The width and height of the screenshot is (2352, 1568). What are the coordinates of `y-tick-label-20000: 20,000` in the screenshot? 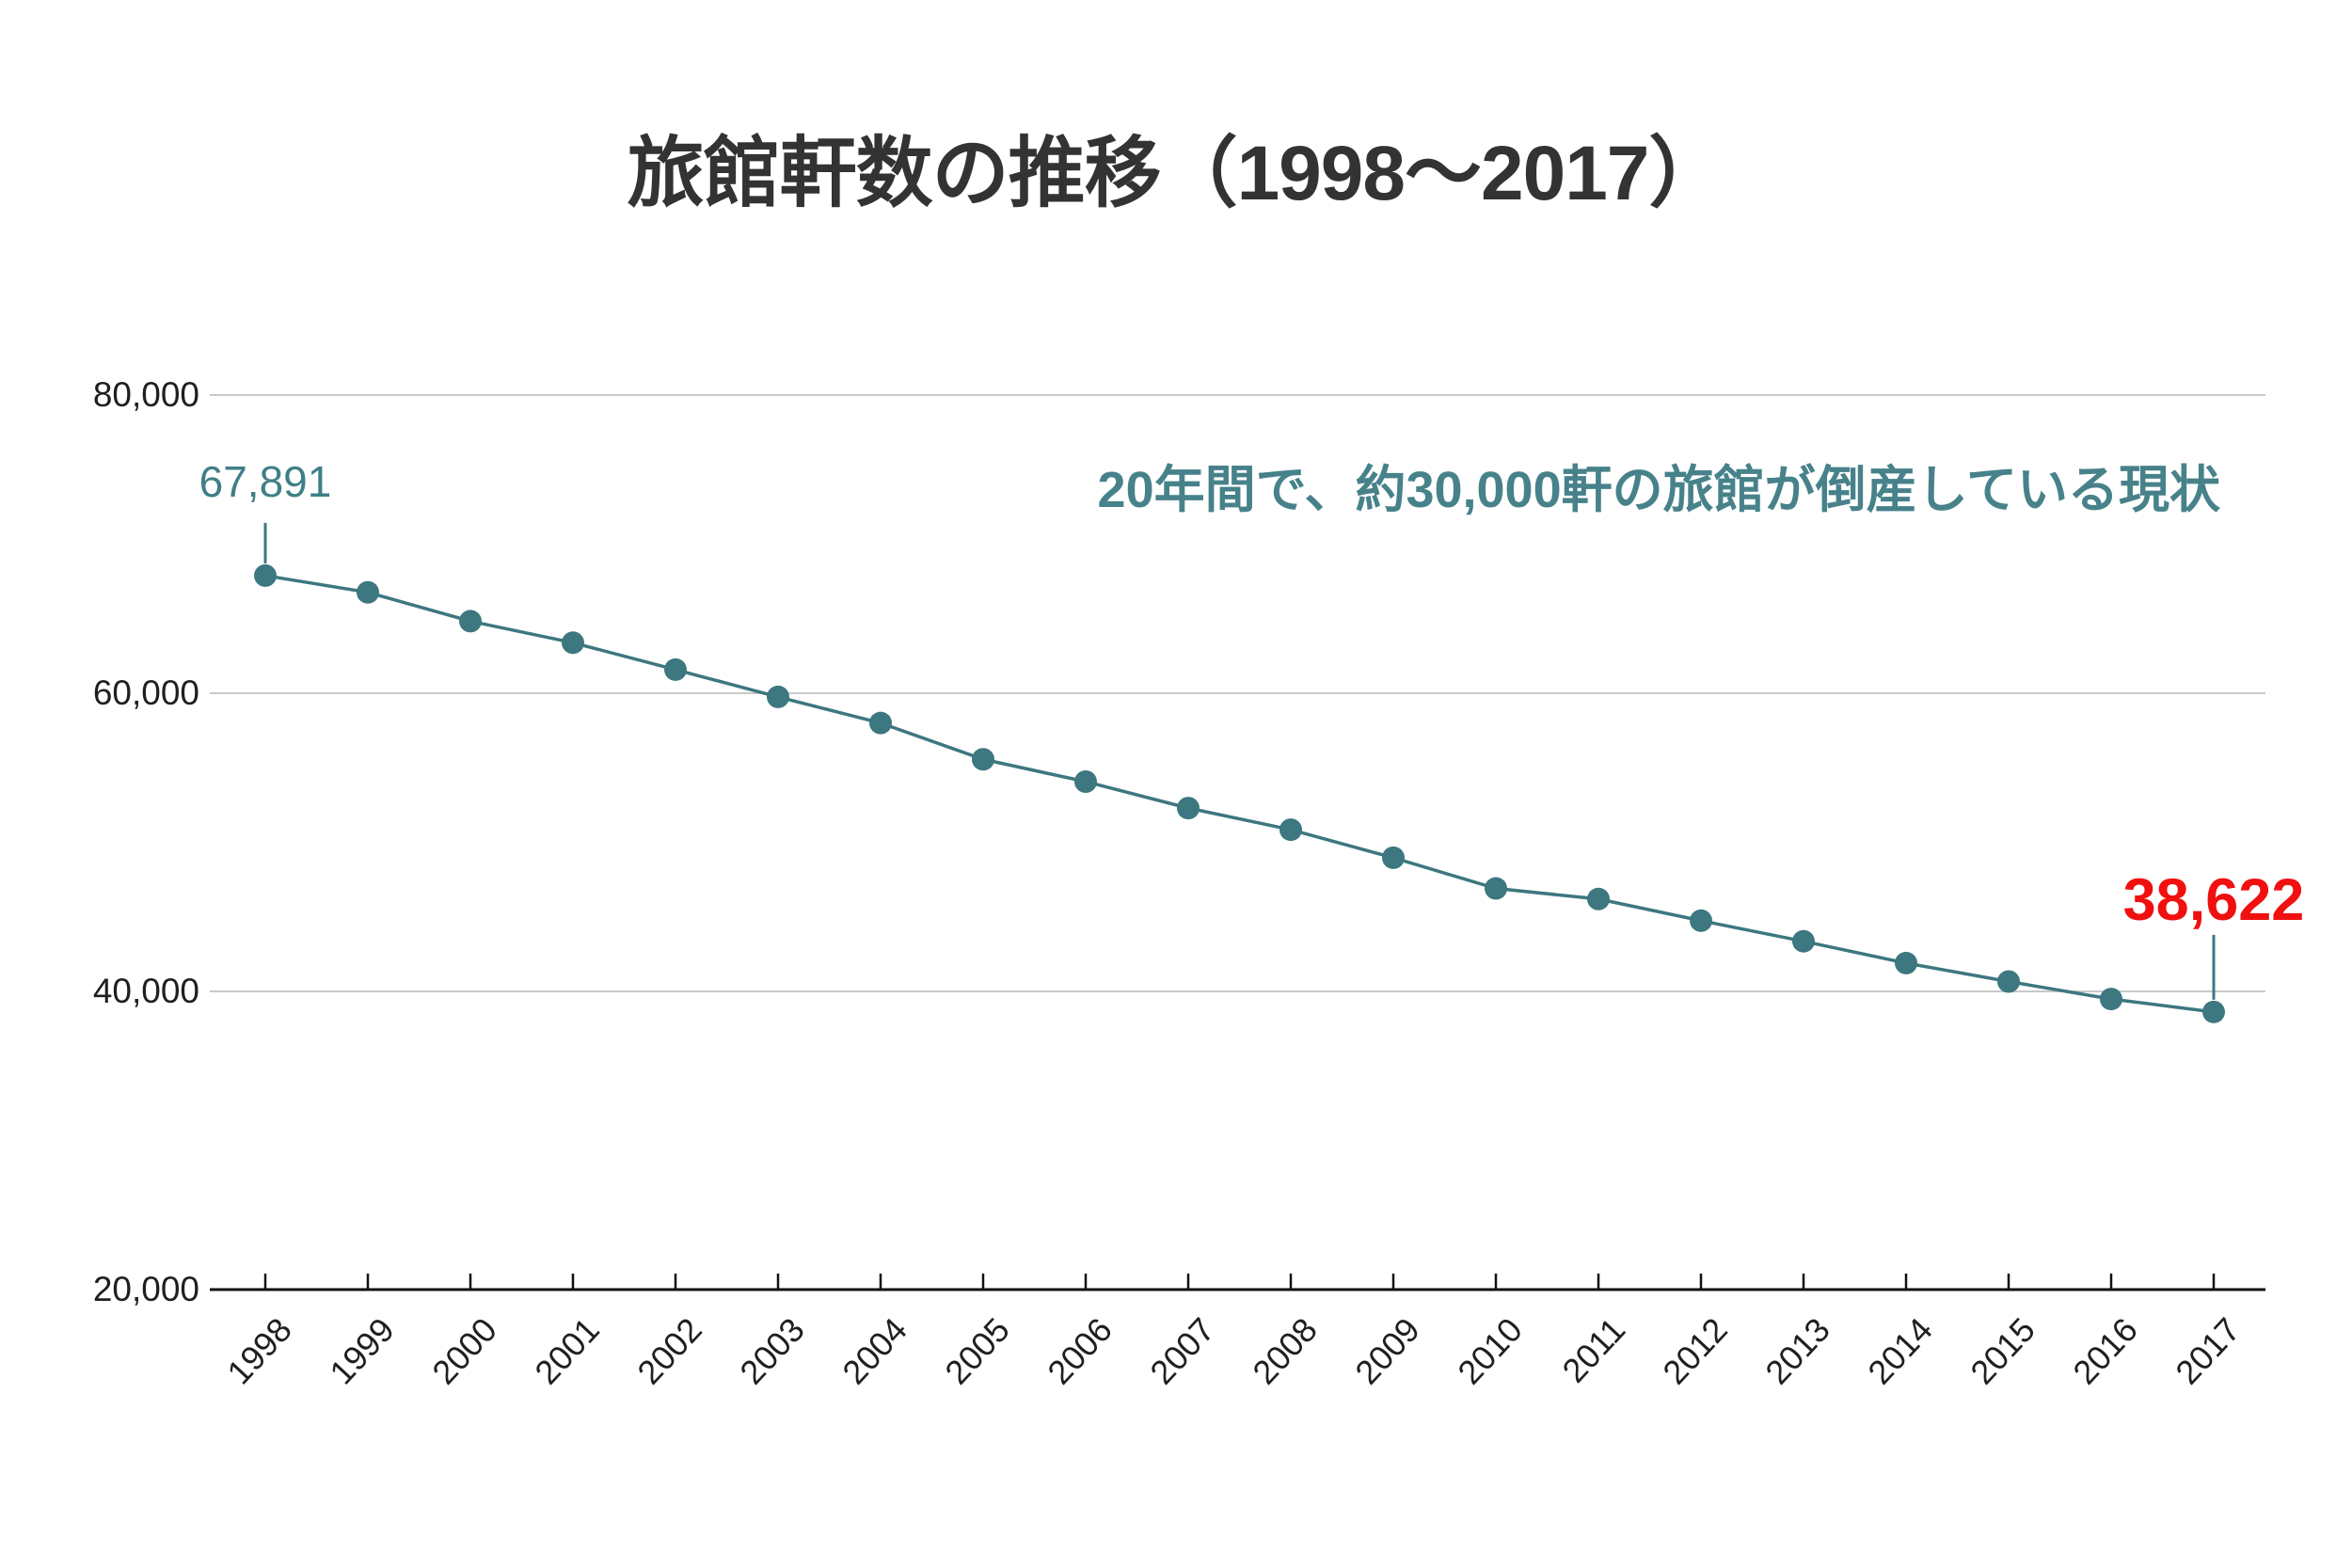 It's located at (145, 1289).